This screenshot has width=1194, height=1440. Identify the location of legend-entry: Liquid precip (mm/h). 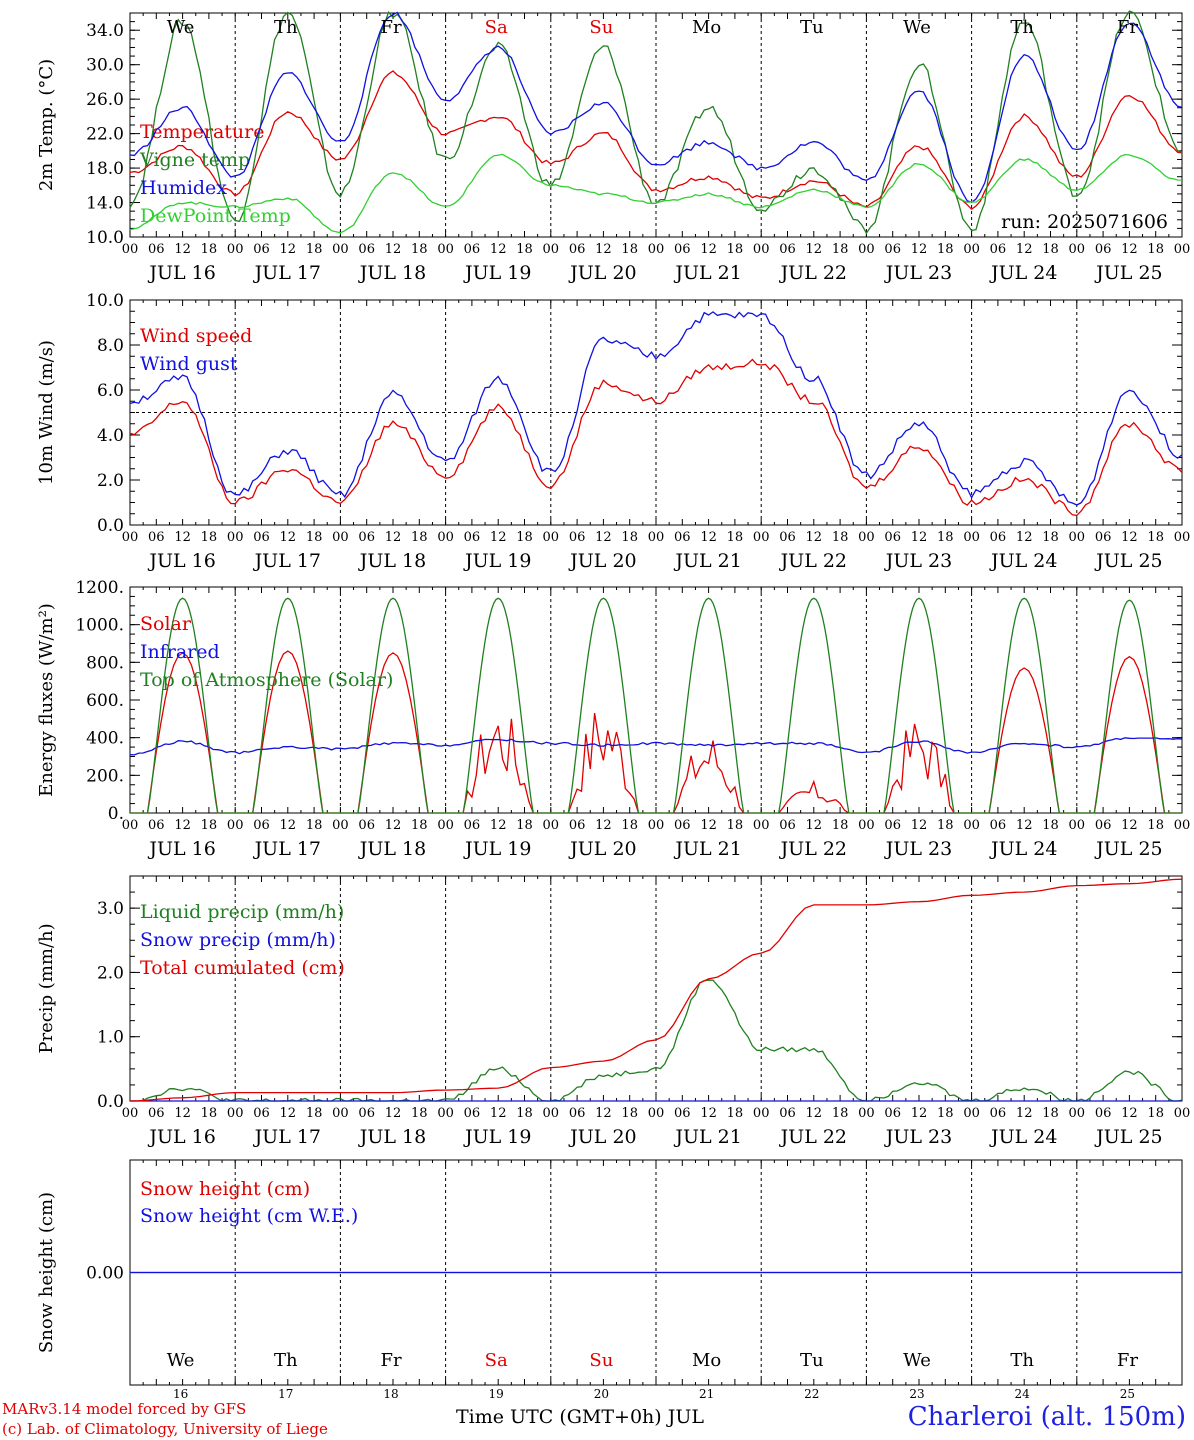
(242, 912).